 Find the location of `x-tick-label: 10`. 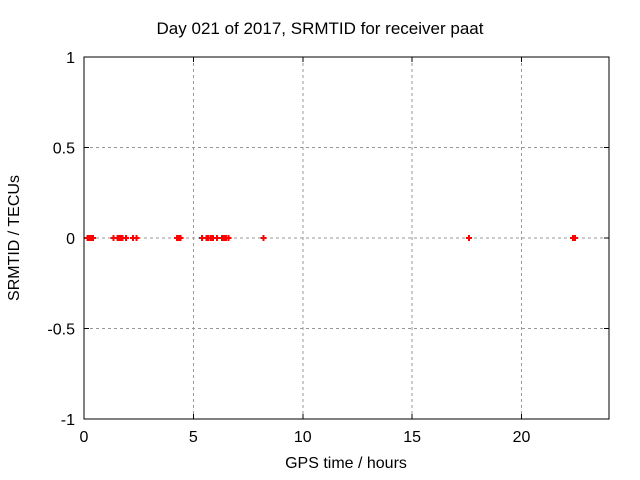

x-tick-label: 10 is located at coordinates (303, 437).